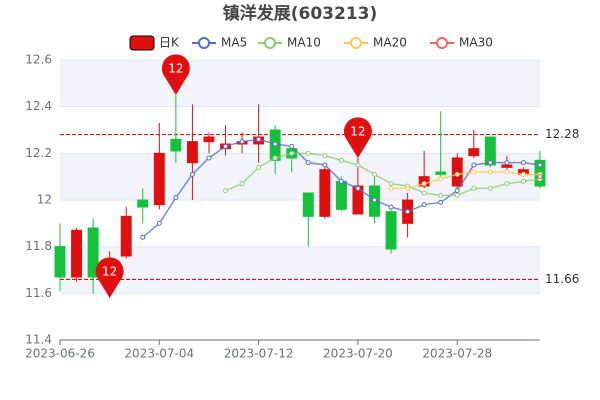  I want to click on legend-label: 日K, so click(169, 43).